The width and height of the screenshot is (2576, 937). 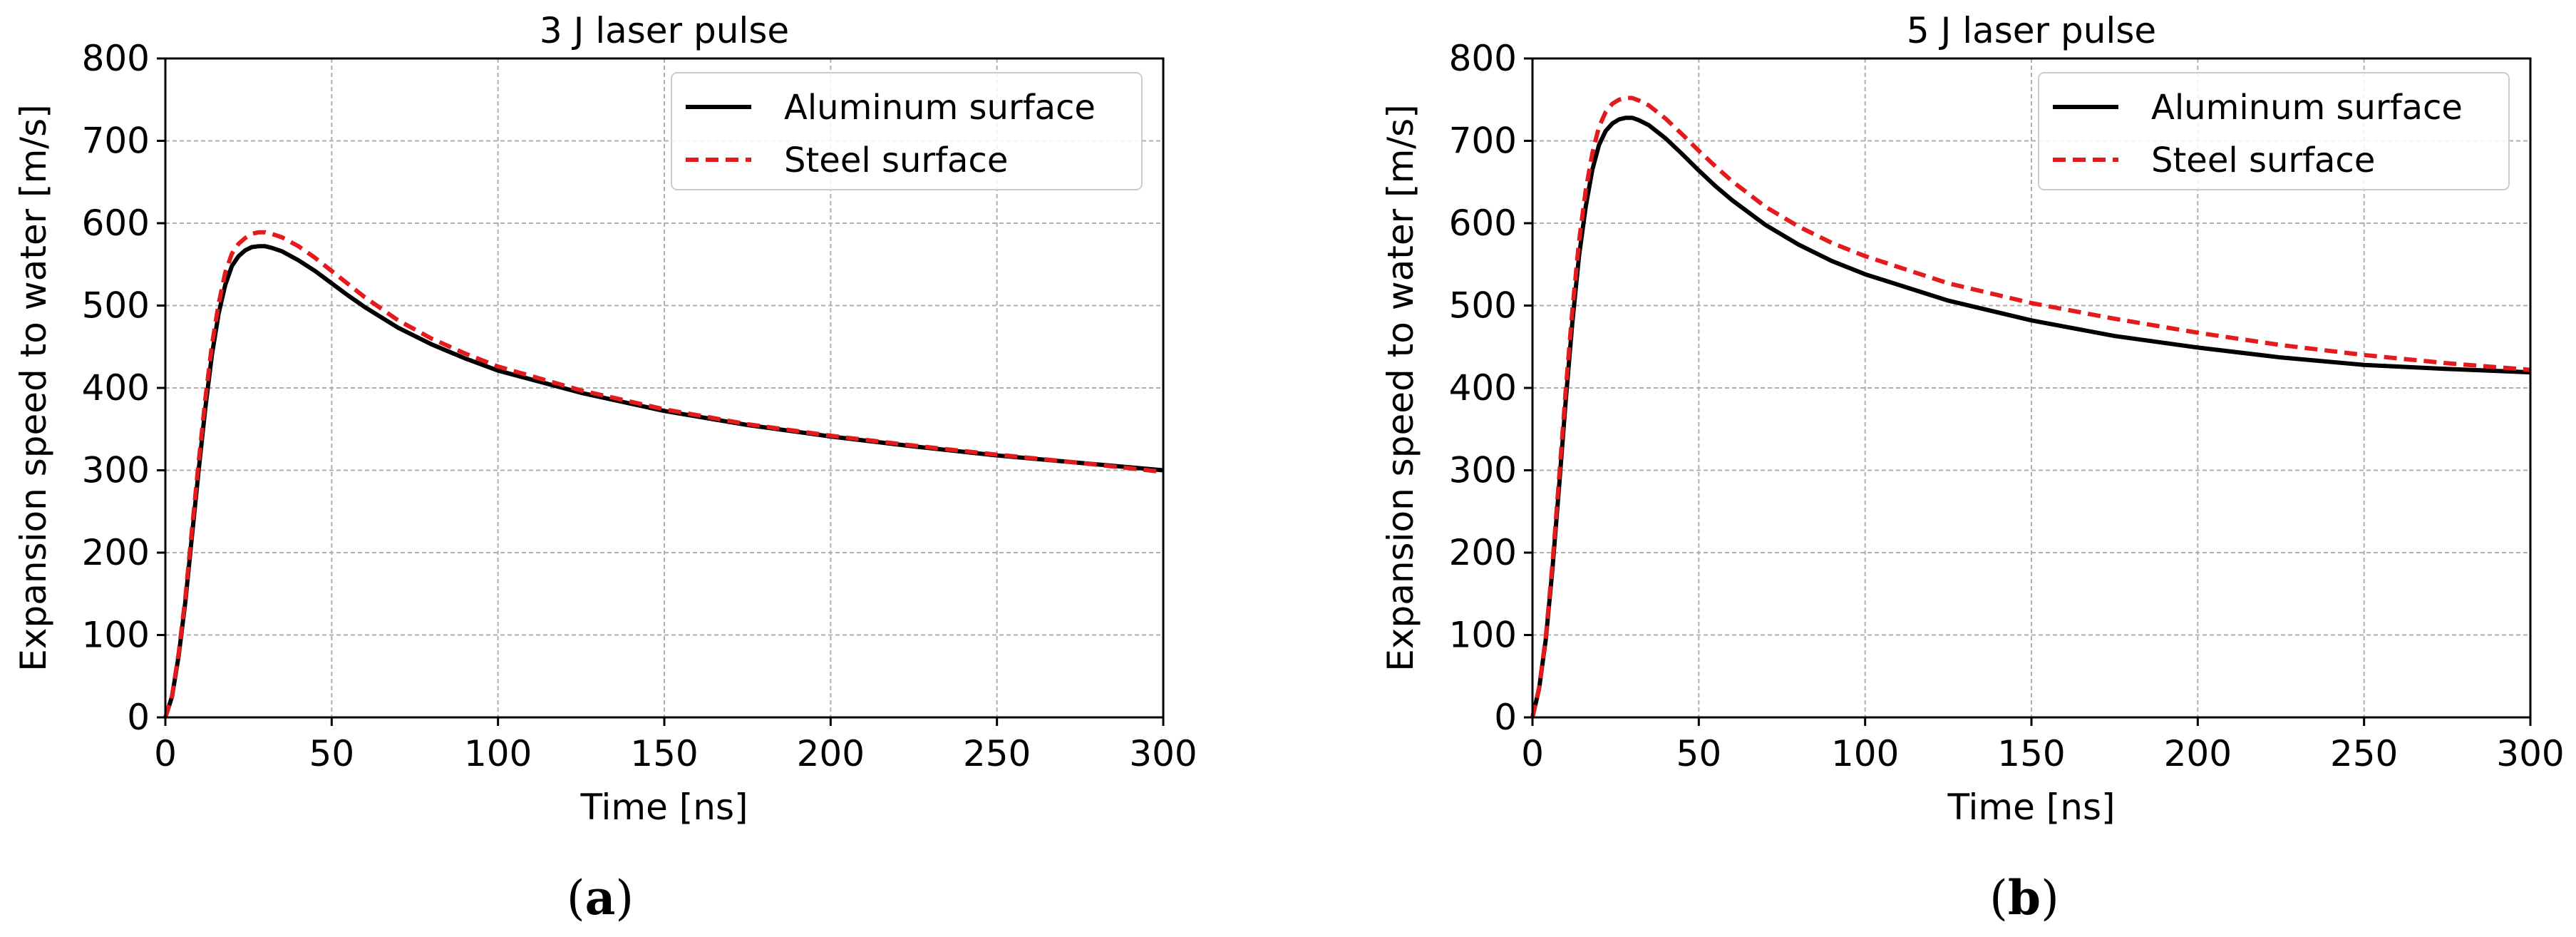 I want to click on subfigure-label: (b), so click(x=2024, y=898).